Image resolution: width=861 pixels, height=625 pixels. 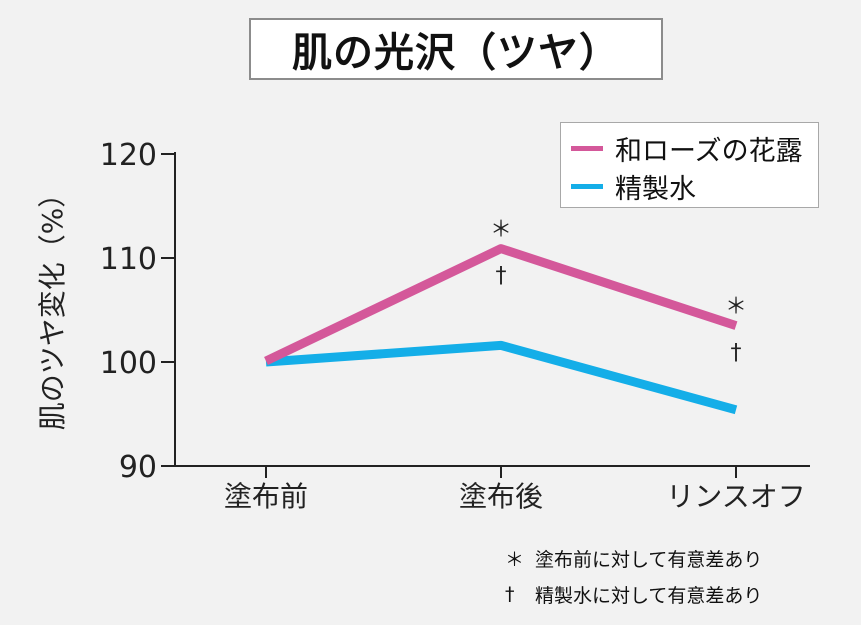 What do you see at coordinates (128, 155) in the screenshot?
I see `y-tick-label-120: 120` at bounding box center [128, 155].